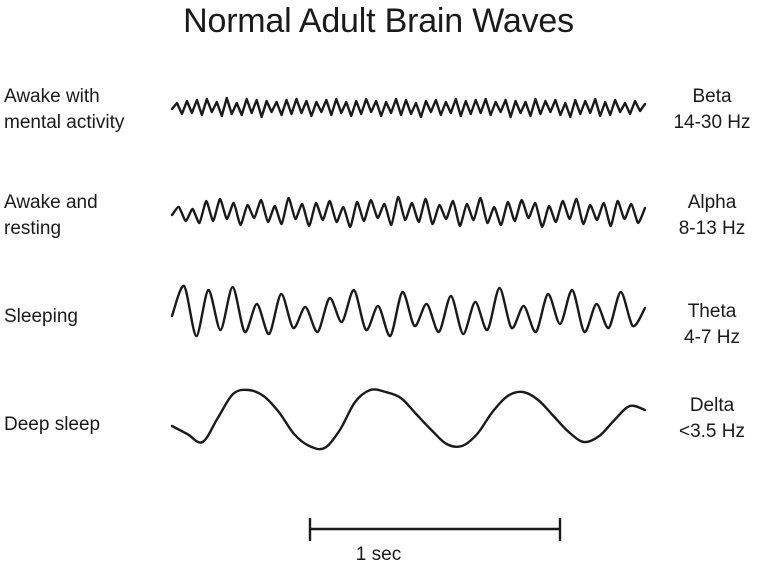 The image size is (757, 572). I want to click on eeg-trace-alpha, so click(408, 212).